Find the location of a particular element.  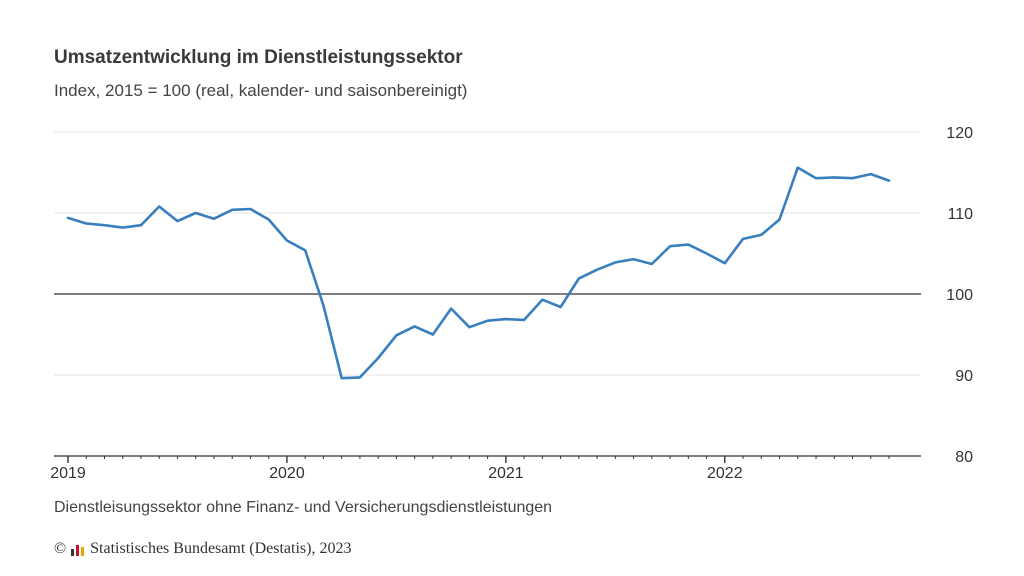

destatis-bar-logo-icon is located at coordinates (78, 550).